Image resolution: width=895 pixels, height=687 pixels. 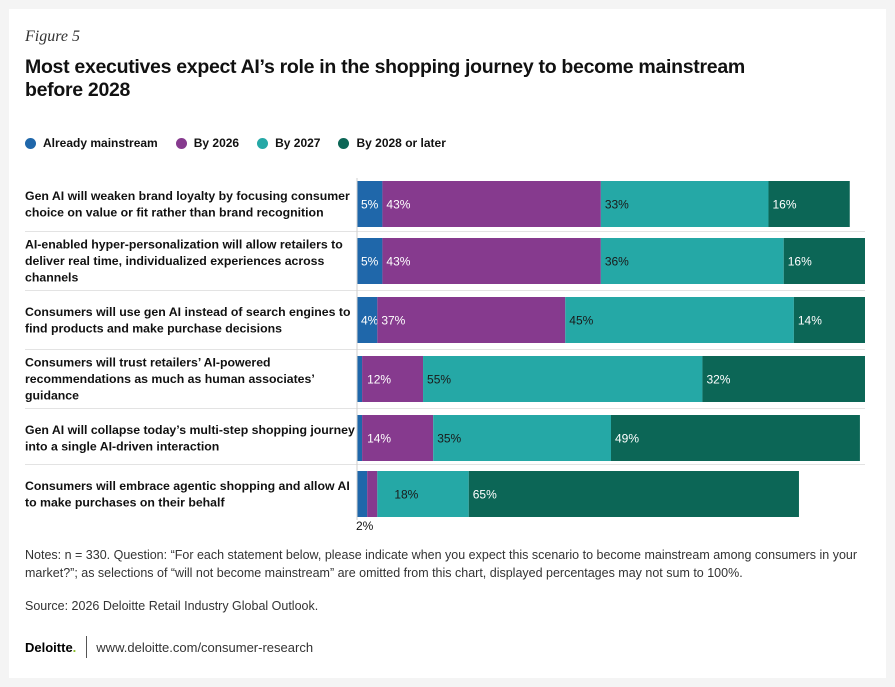 What do you see at coordinates (52, 36) in the screenshot?
I see `figure-label: Figure 5` at bounding box center [52, 36].